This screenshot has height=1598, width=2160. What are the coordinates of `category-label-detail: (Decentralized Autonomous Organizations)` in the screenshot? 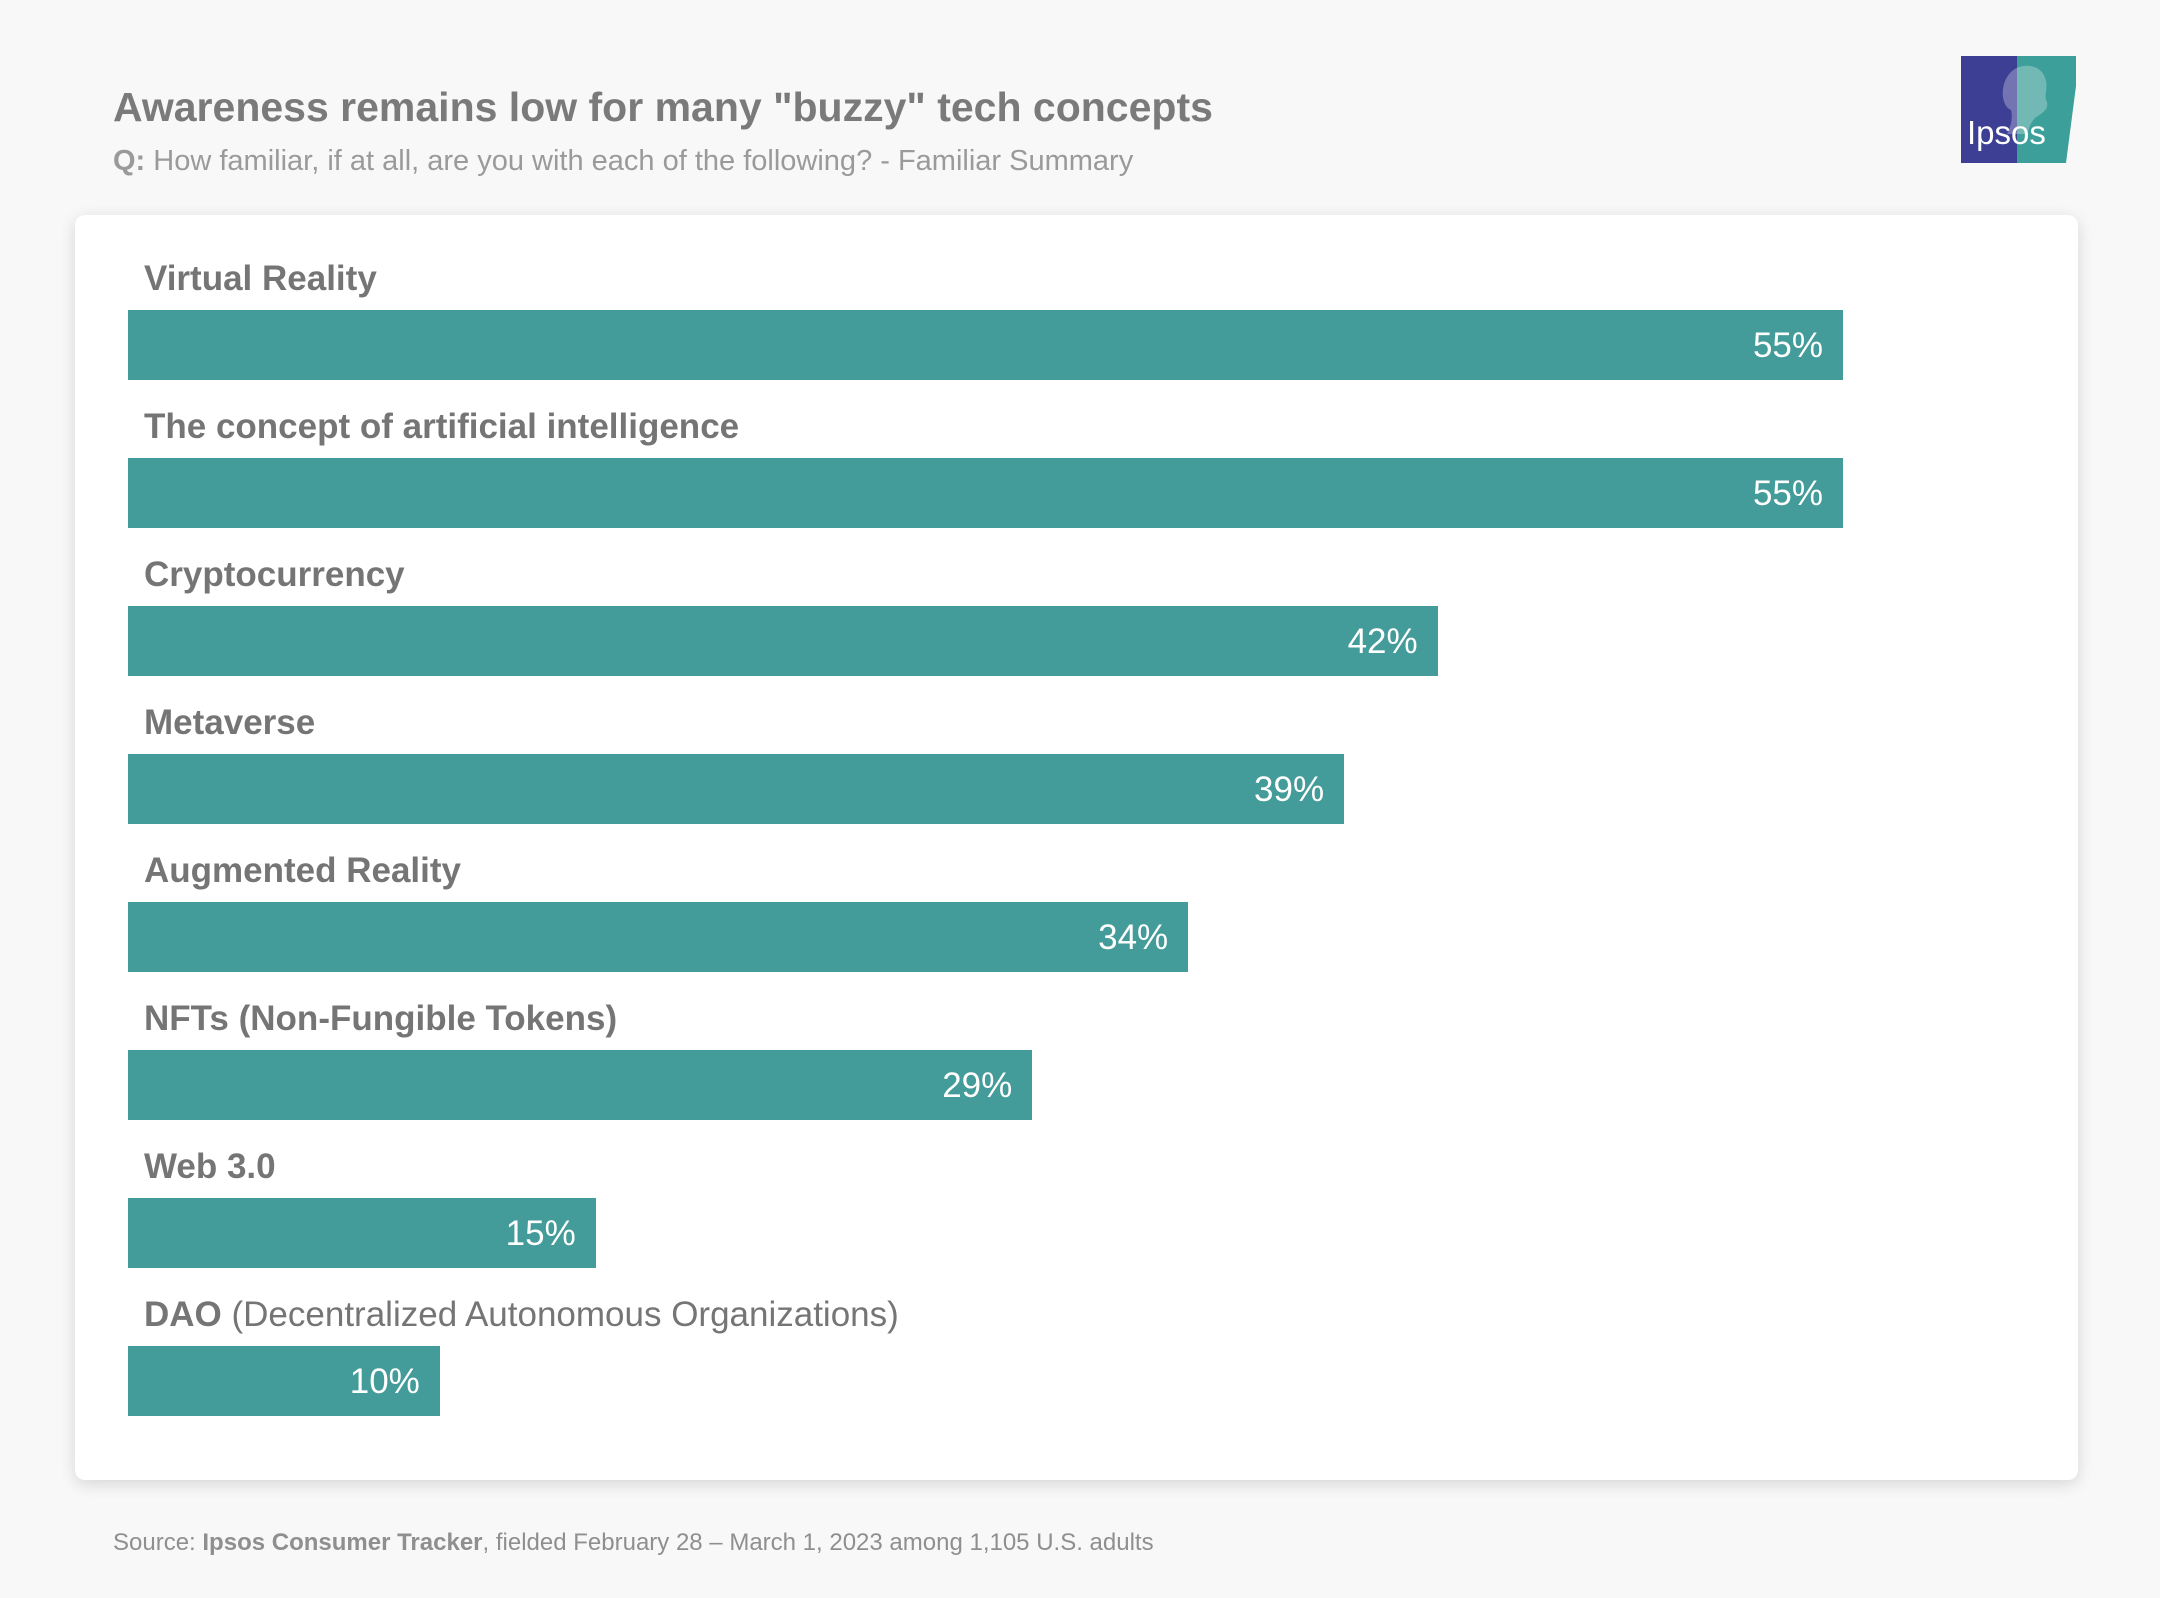 It's located at (560, 1314).